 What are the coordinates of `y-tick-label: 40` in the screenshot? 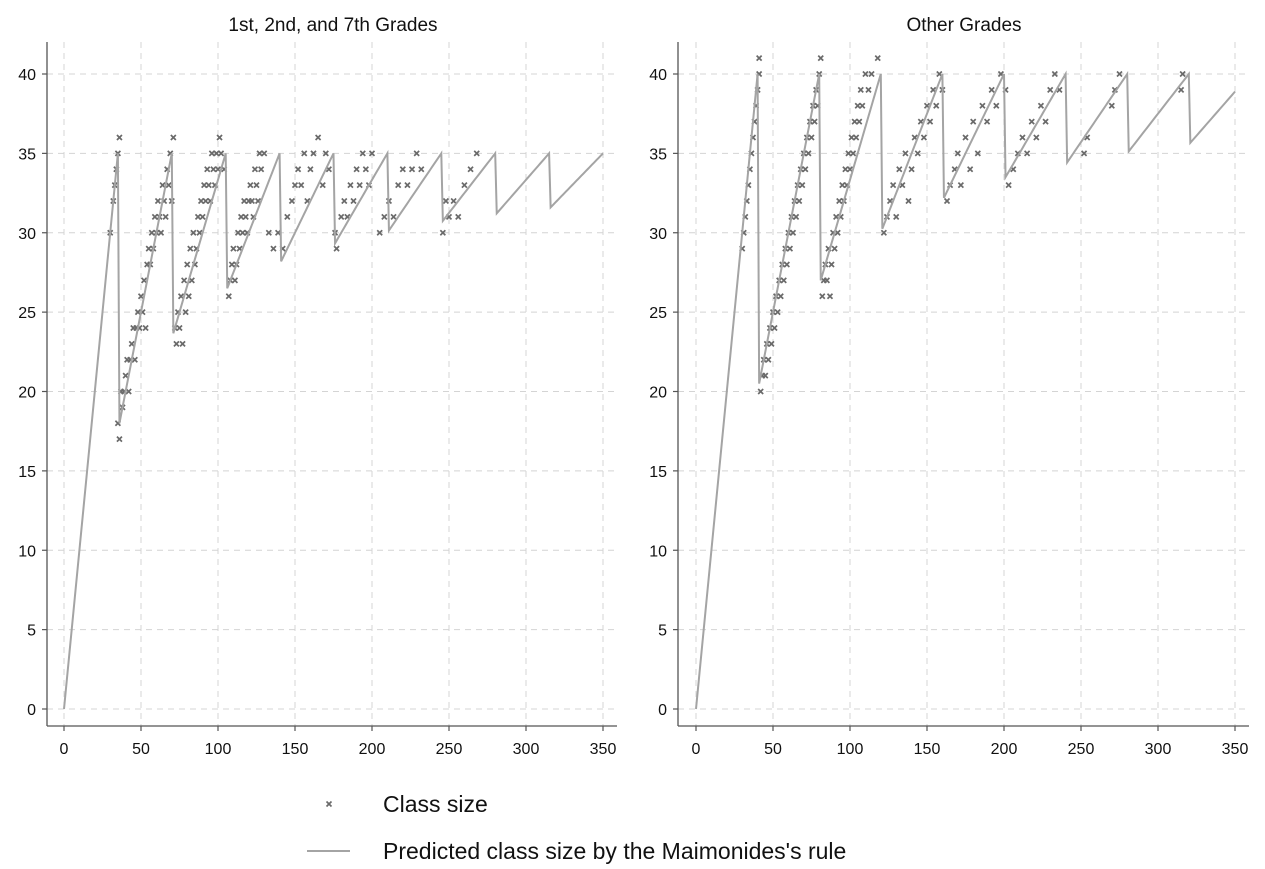 It's located at (27, 75).